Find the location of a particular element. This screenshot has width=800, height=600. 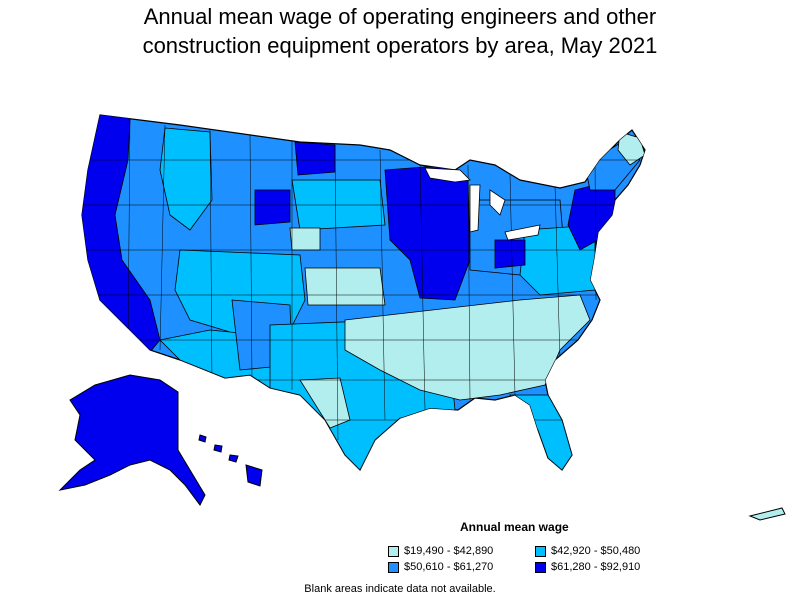

legend-swatch-midhigh is located at coordinates (393, 567).